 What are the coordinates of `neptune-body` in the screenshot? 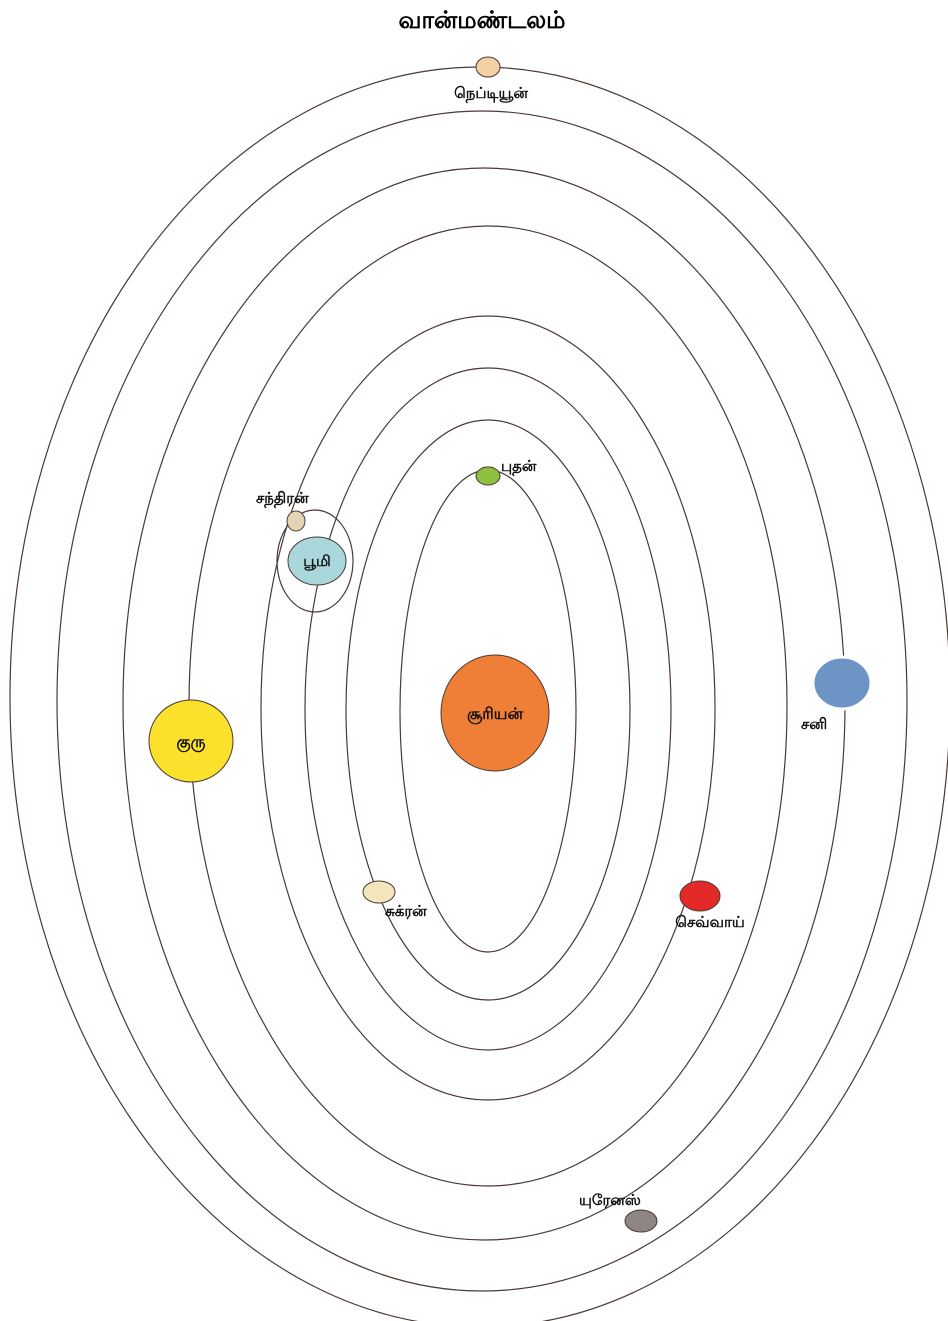 It's located at (488, 67).